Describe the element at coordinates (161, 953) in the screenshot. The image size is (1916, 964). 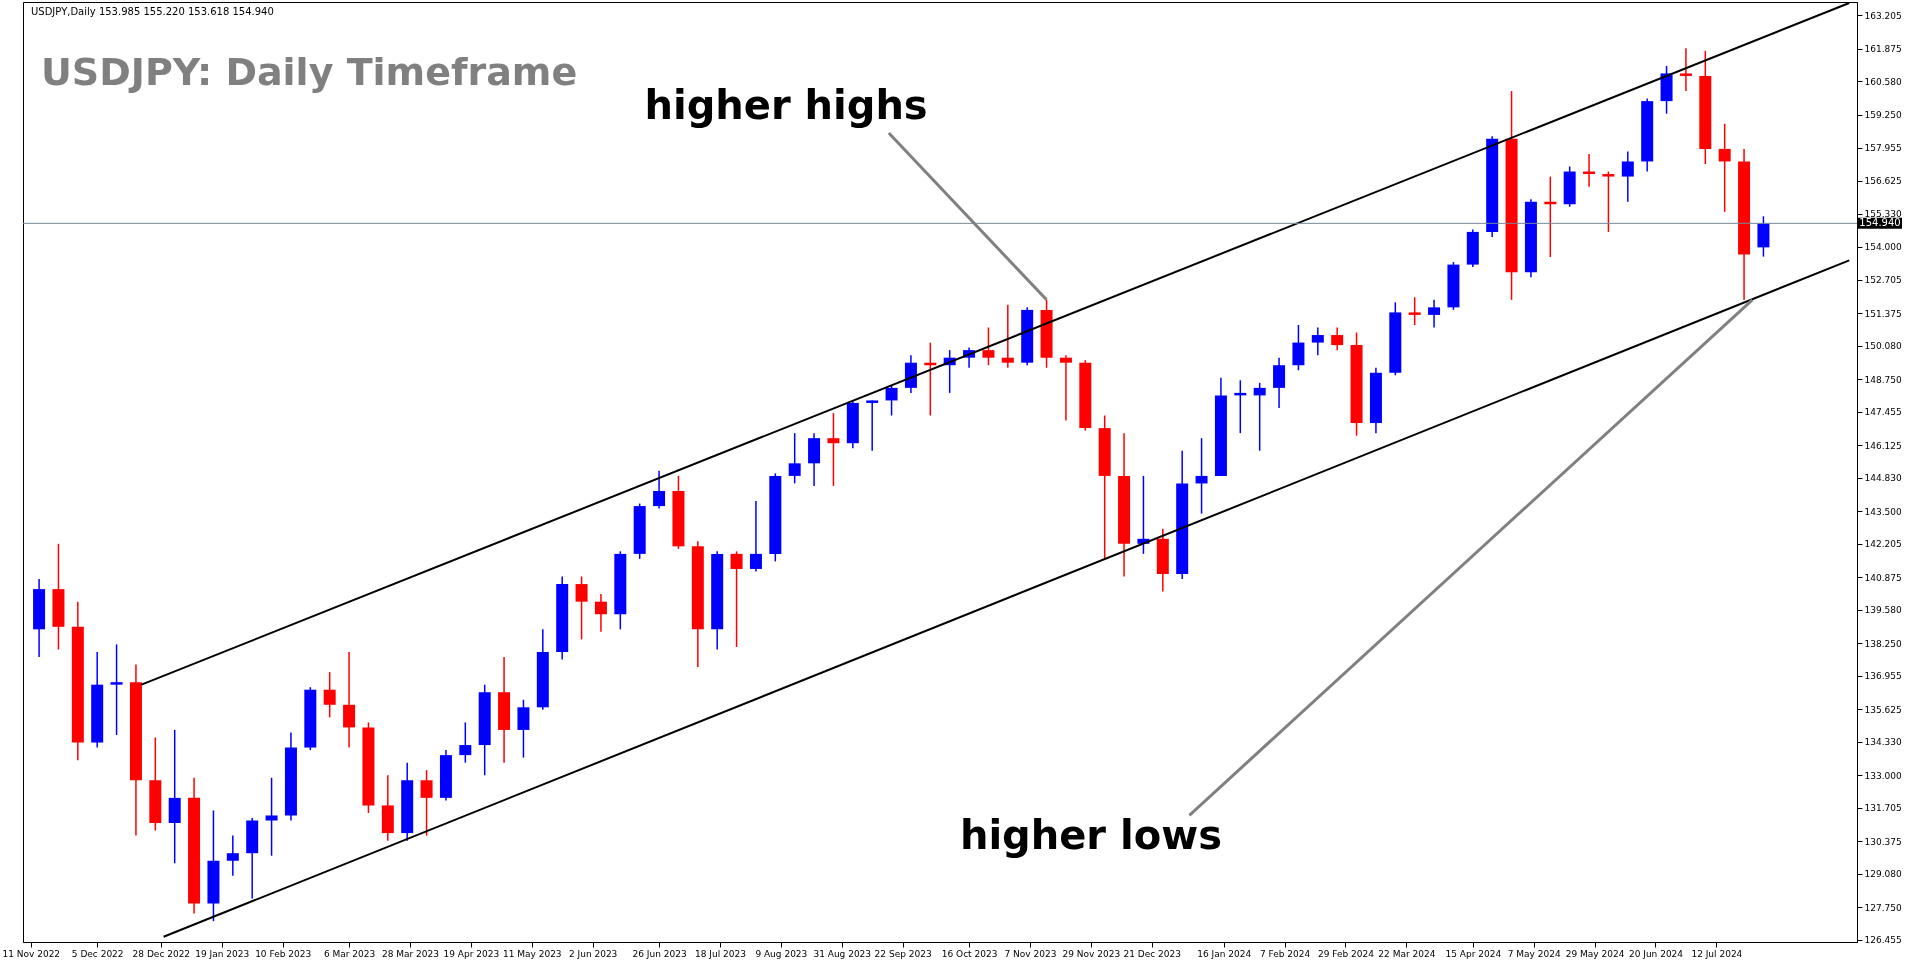
I see `x-tick-label: 28 Dec 2022` at that location.